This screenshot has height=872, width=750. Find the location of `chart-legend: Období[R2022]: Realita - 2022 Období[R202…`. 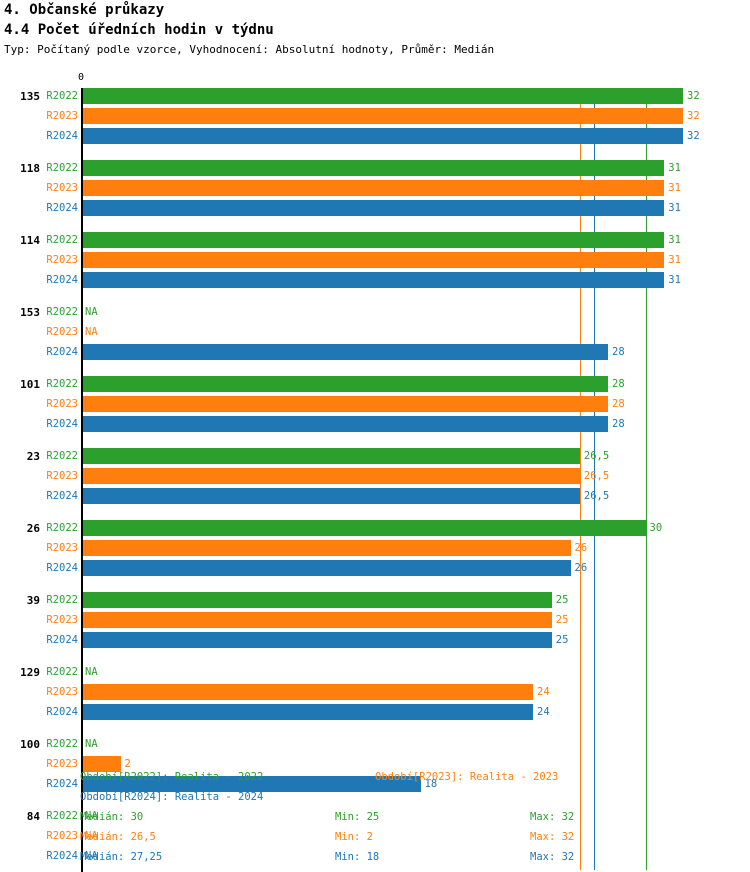

chart-legend: Období[R2022]: Realita - 2022 Období[R202… is located at coordinates (375, 817).